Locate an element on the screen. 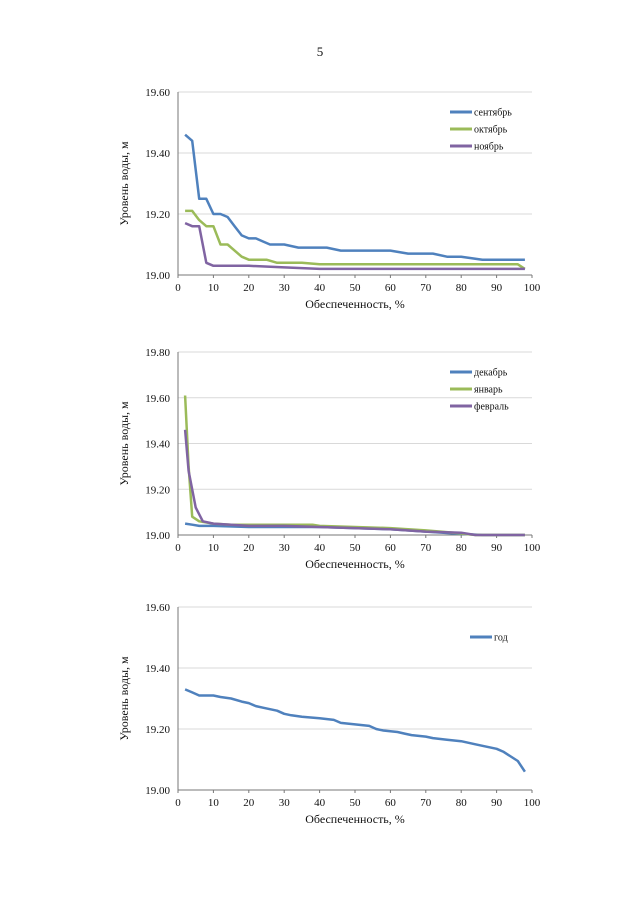  series-line-сентябрь is located at coordinates (354, 197).